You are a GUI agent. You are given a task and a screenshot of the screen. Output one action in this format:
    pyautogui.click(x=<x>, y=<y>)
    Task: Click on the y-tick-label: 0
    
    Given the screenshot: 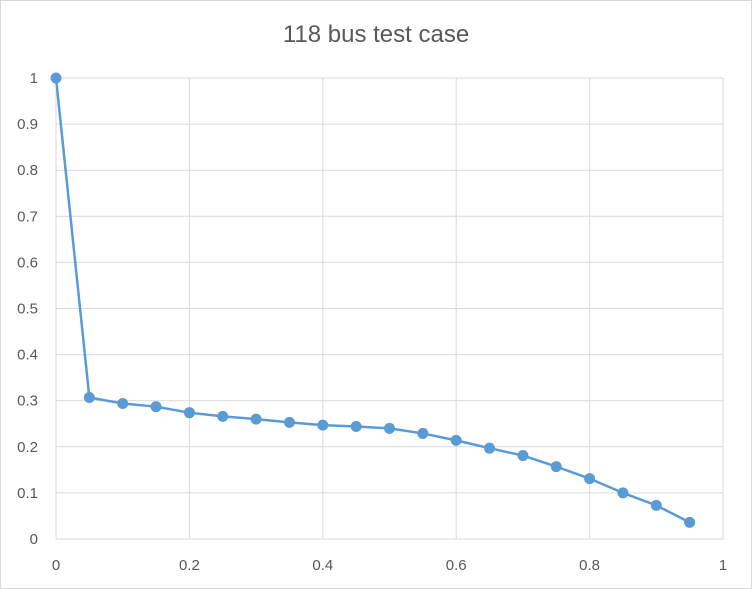 What is the action you would take?
    pyautogui.click(x=34, y=539)
    